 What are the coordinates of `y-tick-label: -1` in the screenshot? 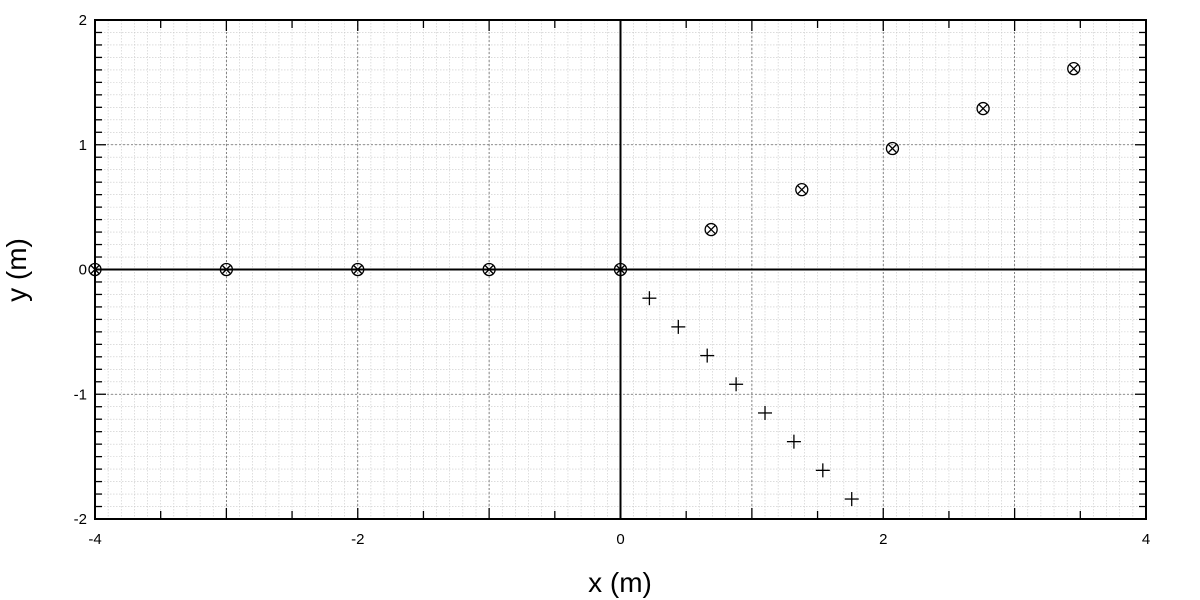 It's located at (80, 394).